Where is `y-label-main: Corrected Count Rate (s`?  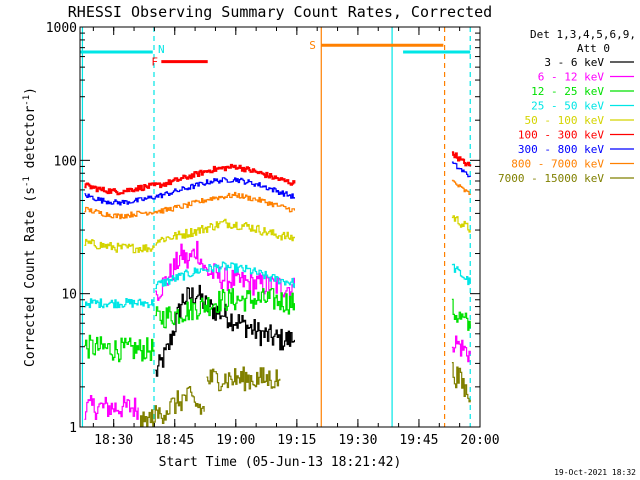 y-label-main: Corrected Count Rate (s is located at coordinates (30, 277).